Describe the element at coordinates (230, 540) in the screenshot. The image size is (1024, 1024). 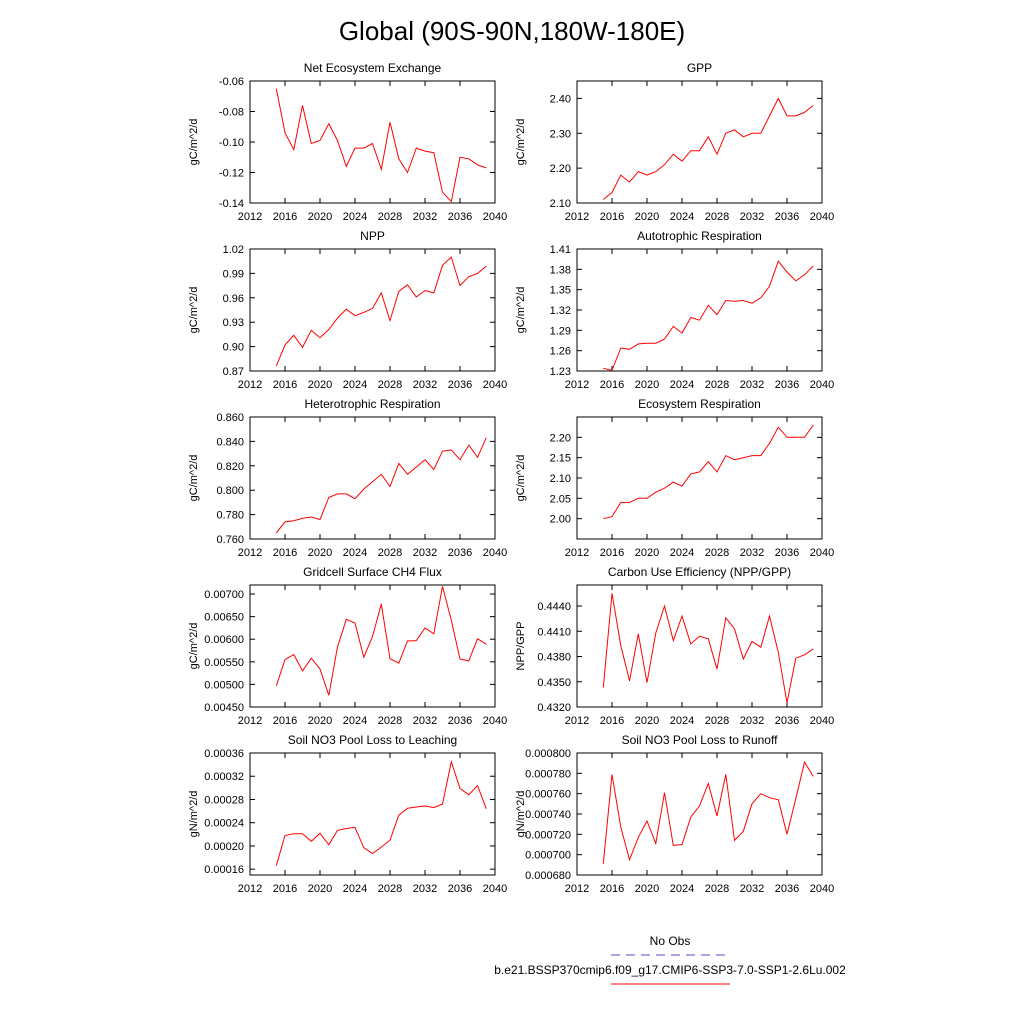
I see `y-tick-label: 0.760` at that location.